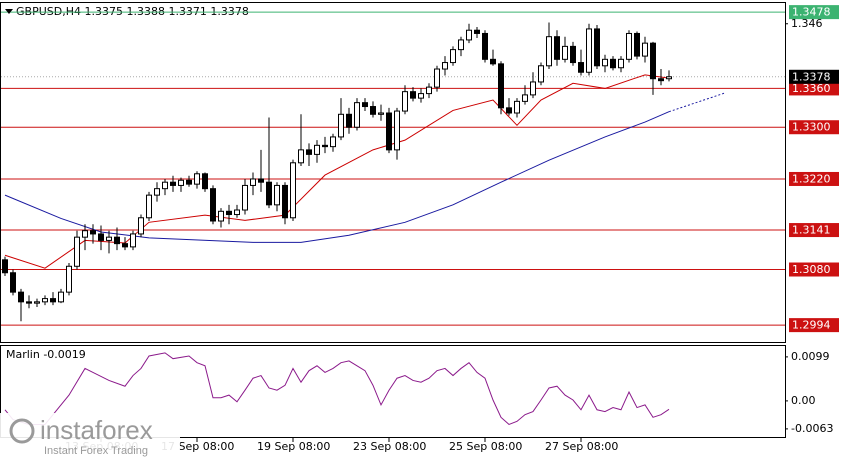 This screenshot has width=842, height=459. I want to click on level-label: 1.3478, so click(811, 12).